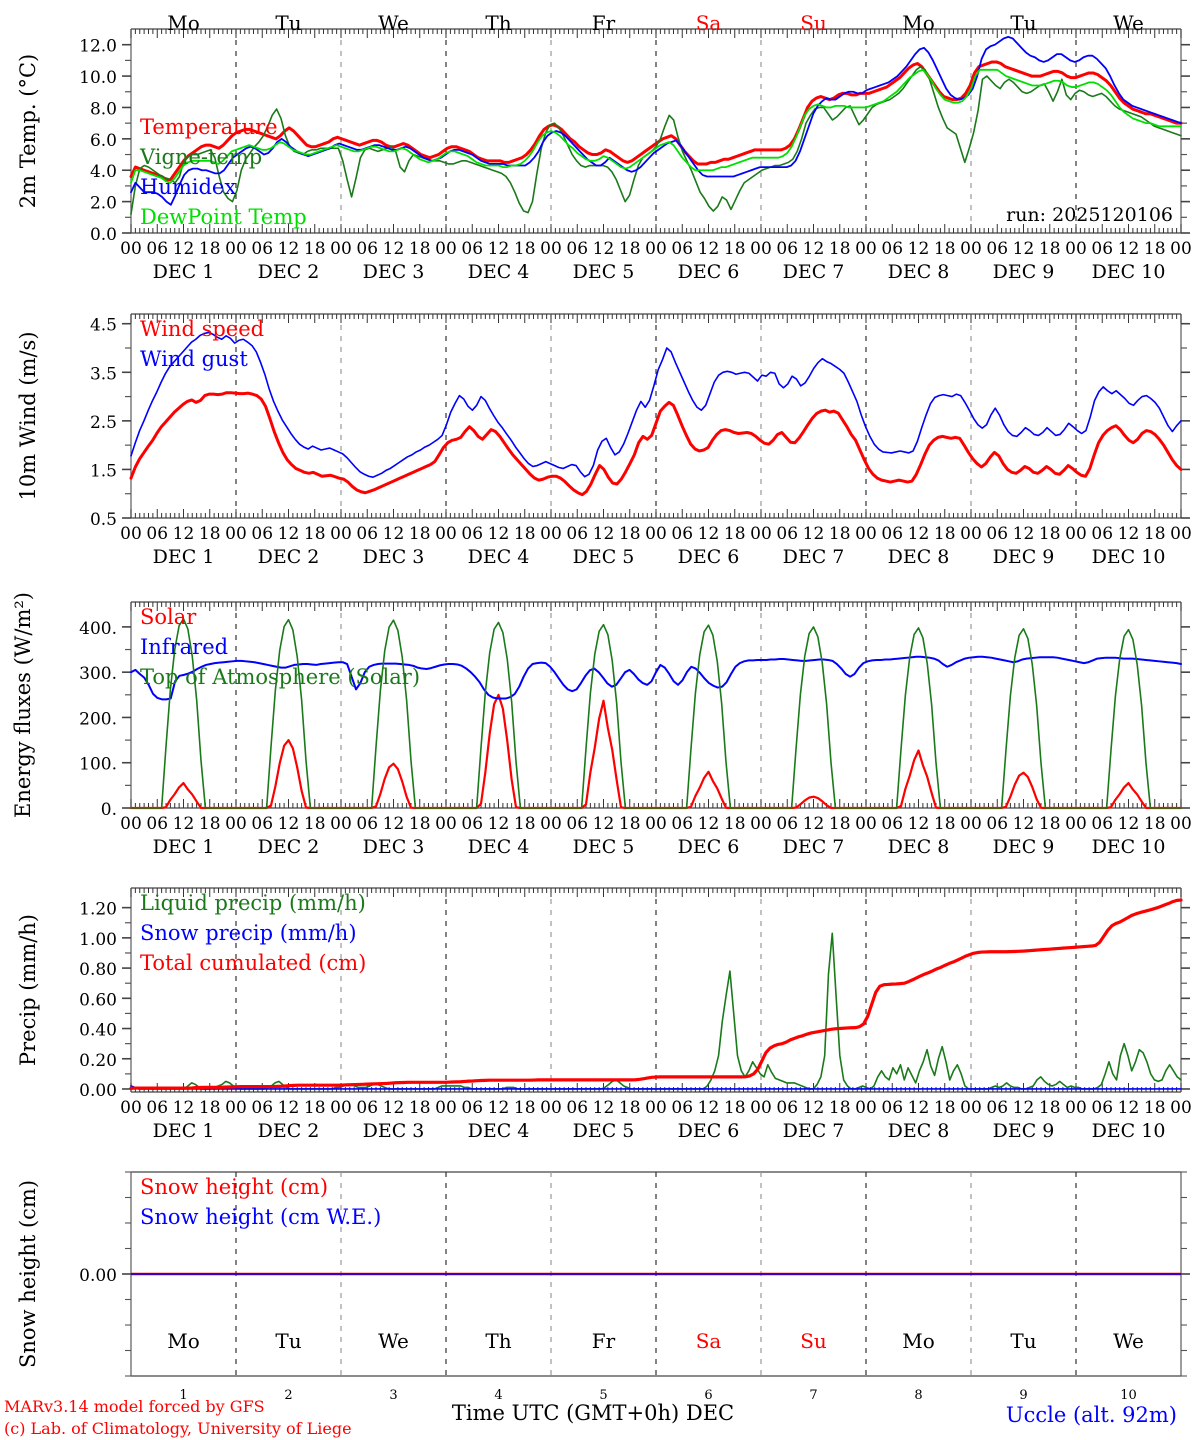 The width and height of the screenshot is (1194, 1440). Describe the element at coordinates (498, 1395) in the screenshot. I see `day-number-label: 4` at that location.